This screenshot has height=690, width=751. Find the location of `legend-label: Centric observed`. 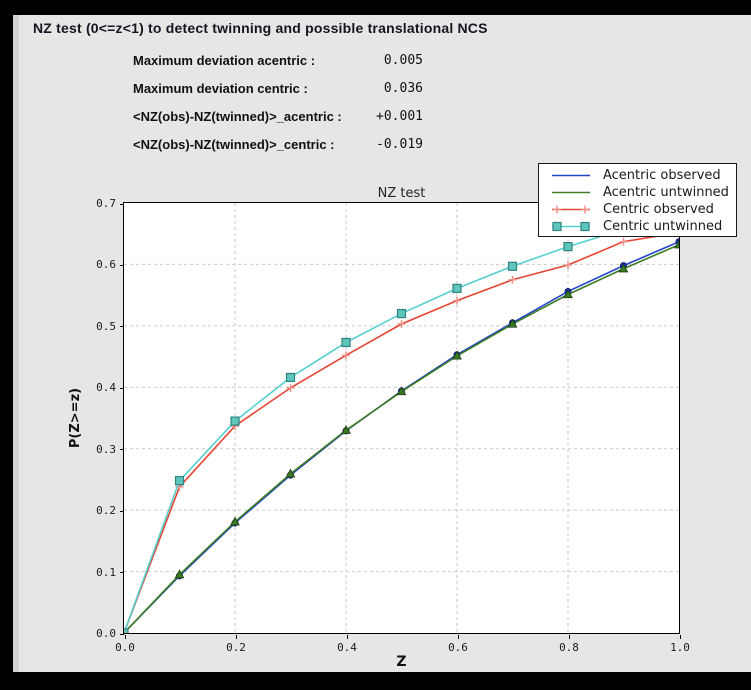

legend-label: Centric observed is located at coordinates (658, 209).